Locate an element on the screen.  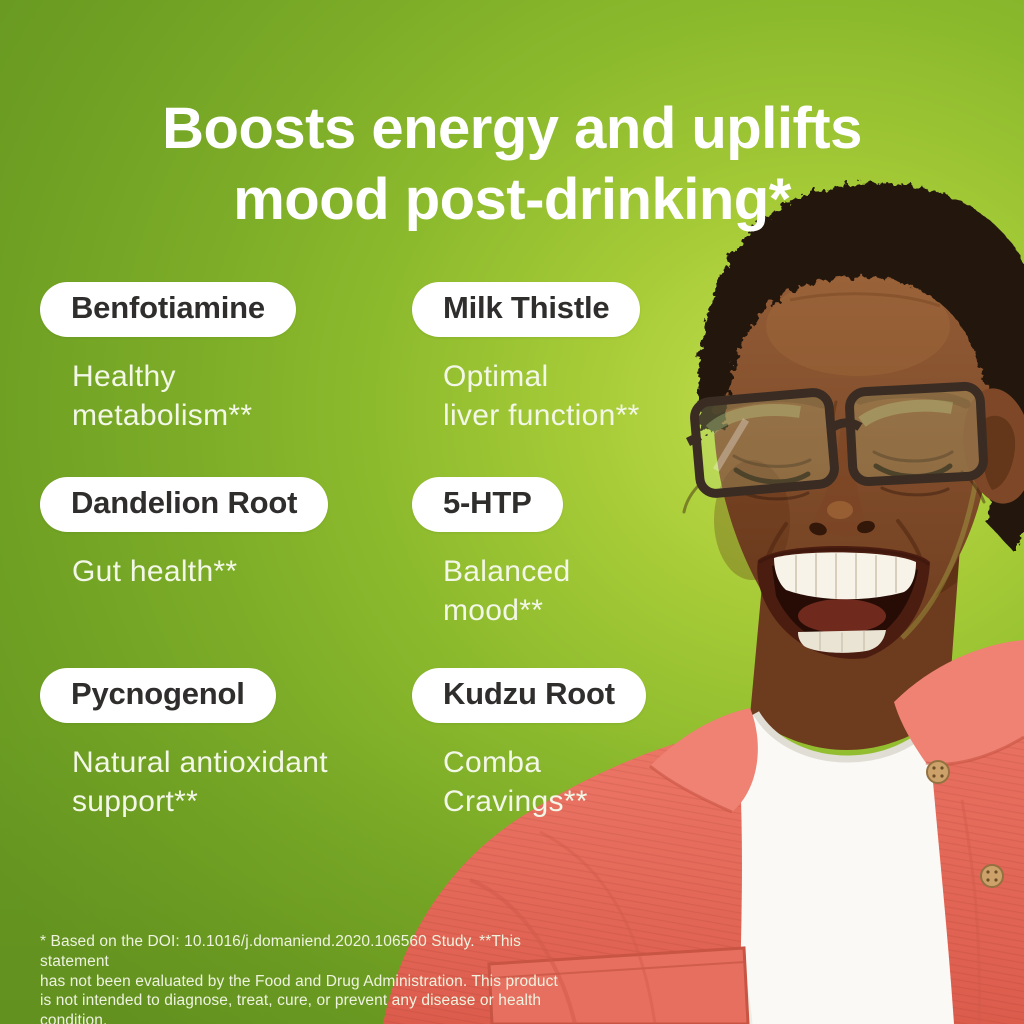
ingredient-name: Kudzu Root is located at coordinates (529, 693).